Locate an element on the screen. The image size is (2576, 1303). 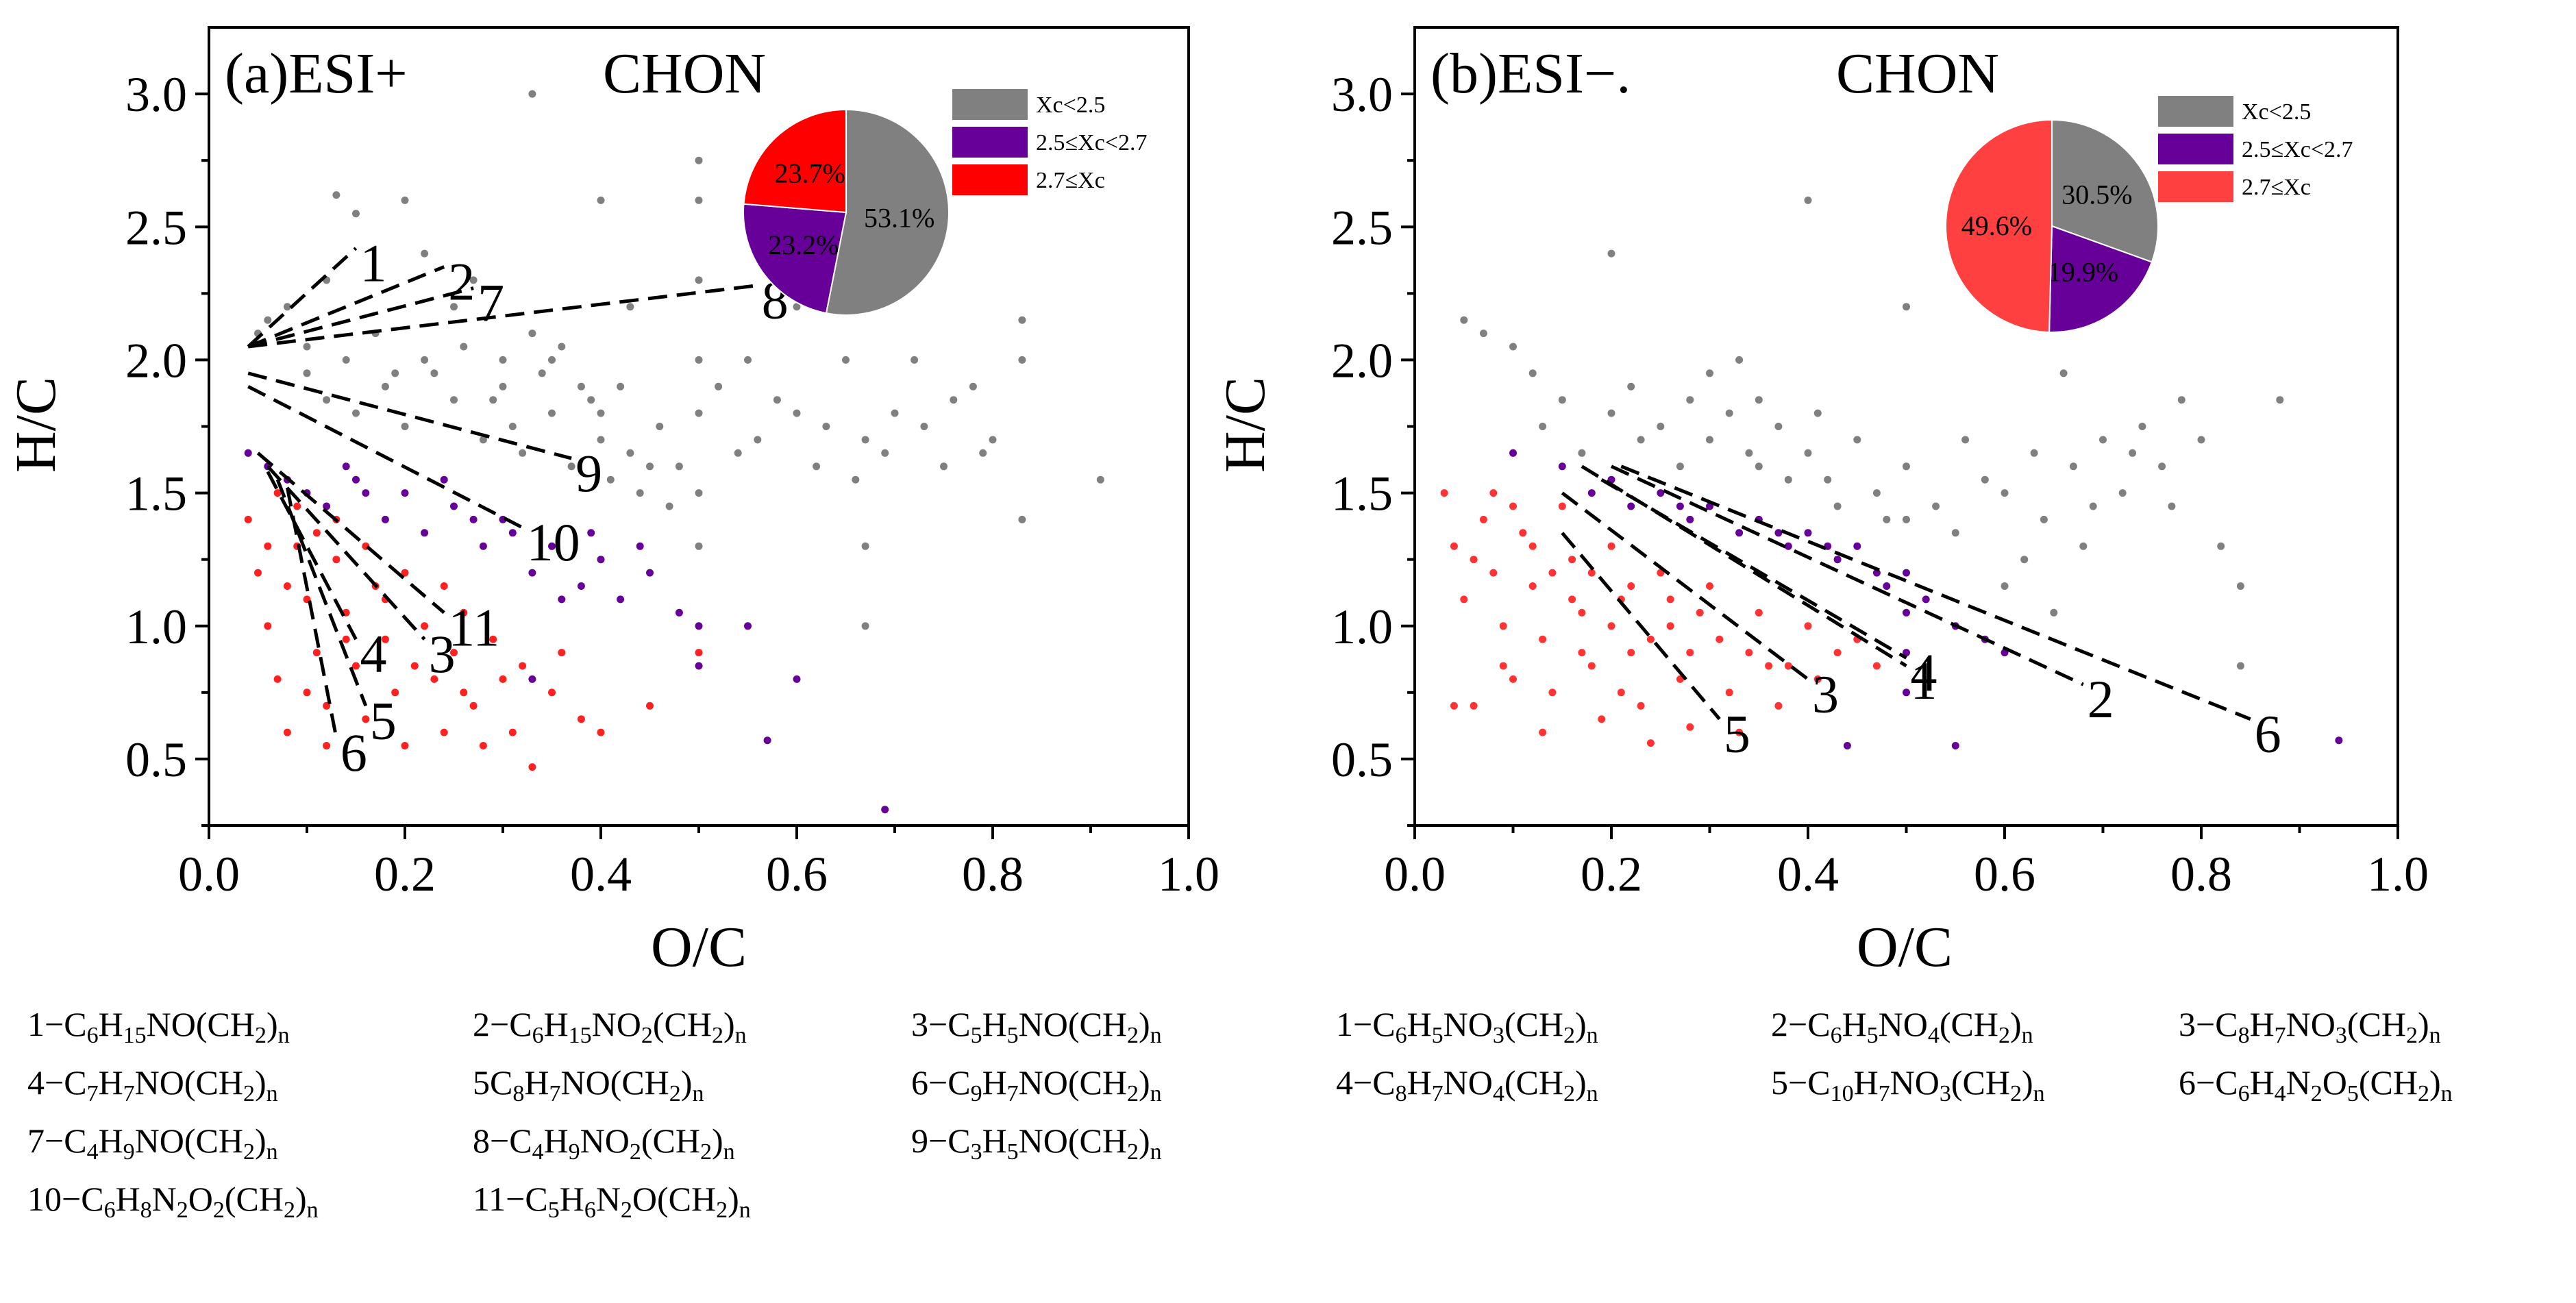
panel-b-y-tick-label: 1.5 is located at coordinates (1362, 494).